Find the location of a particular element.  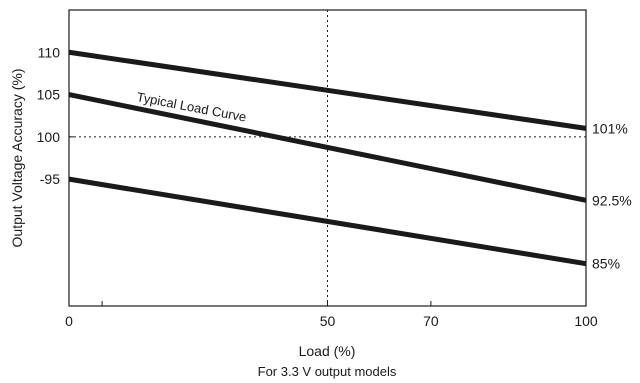

end-label: 92.5% is located at coordinates (612, 200).